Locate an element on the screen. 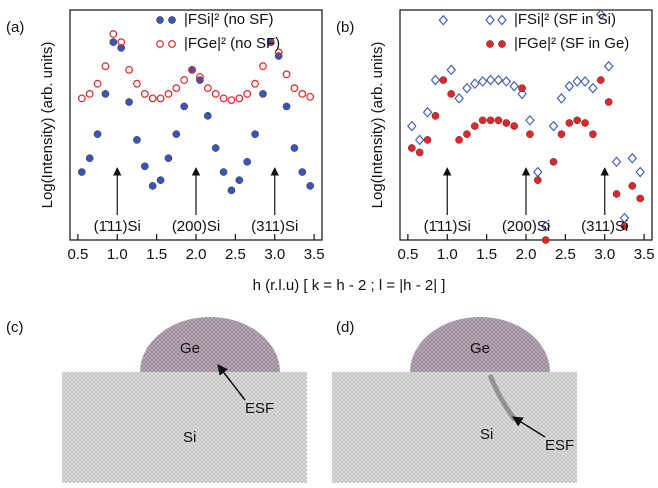 The width and height of the screenshot is (658, 488). esf-label: ESF is located at coordinates (559, 445).